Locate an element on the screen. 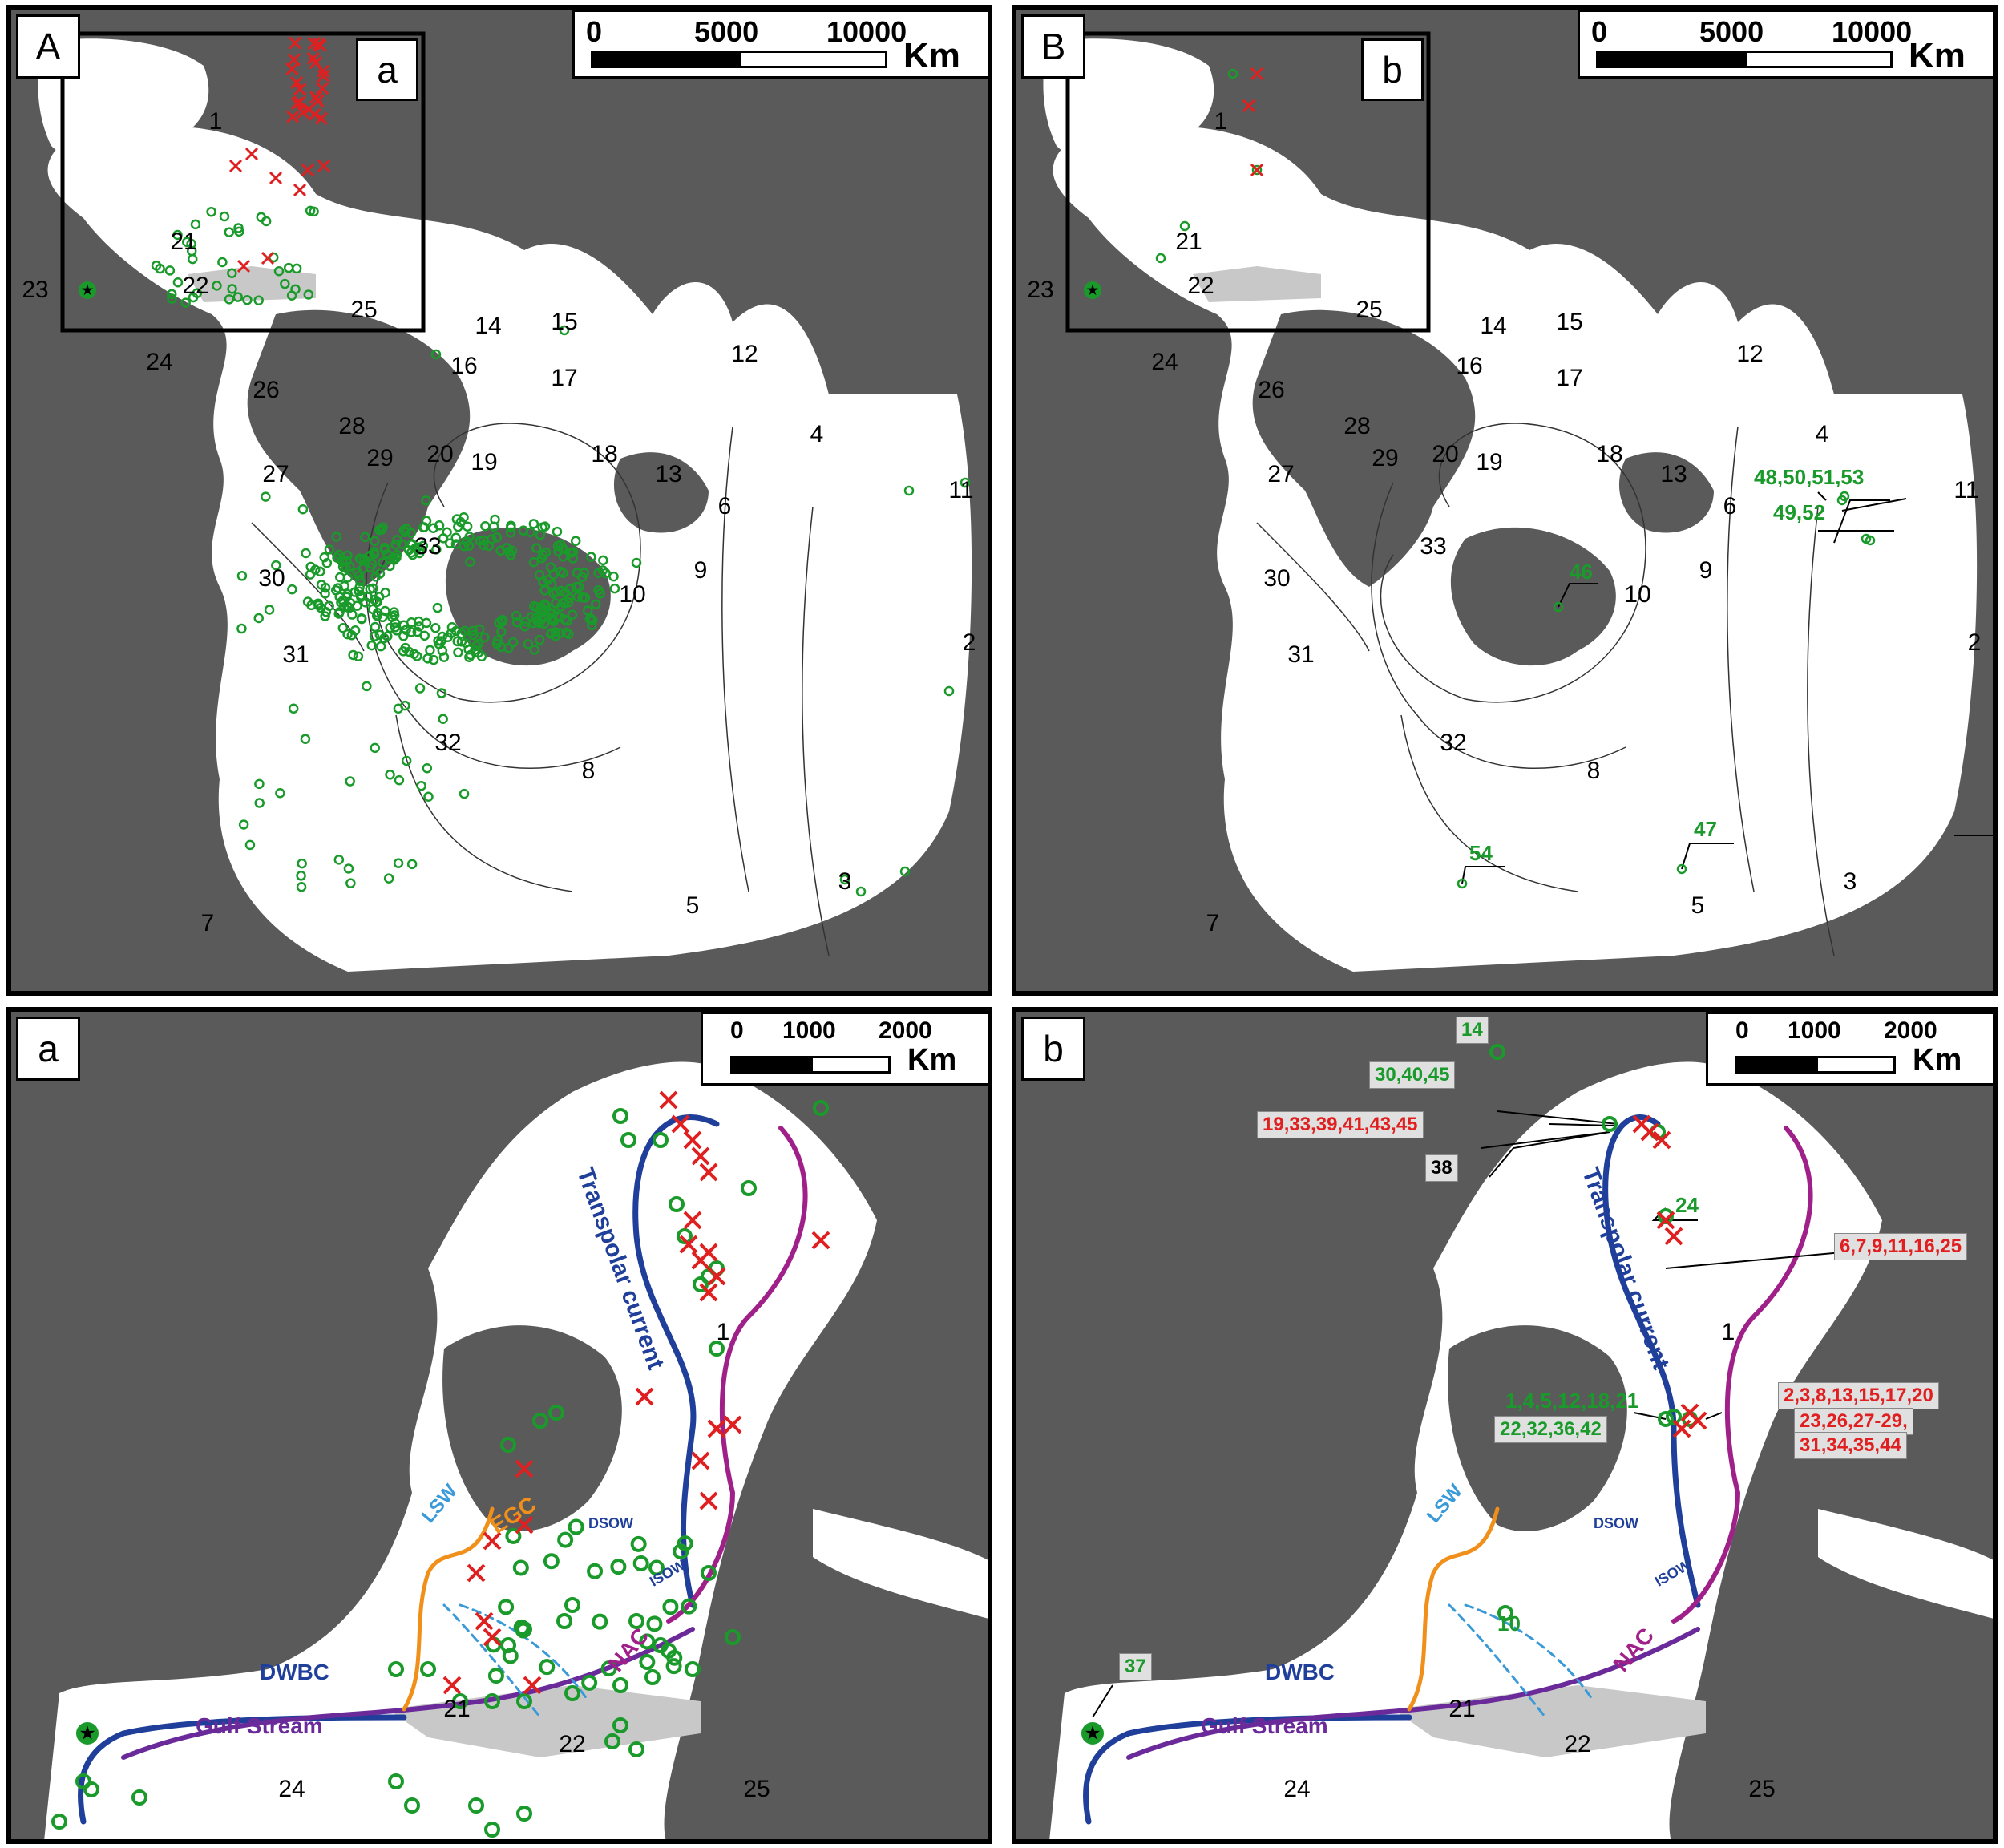  shelf-22-shading is located at coordinates (1257, 284).